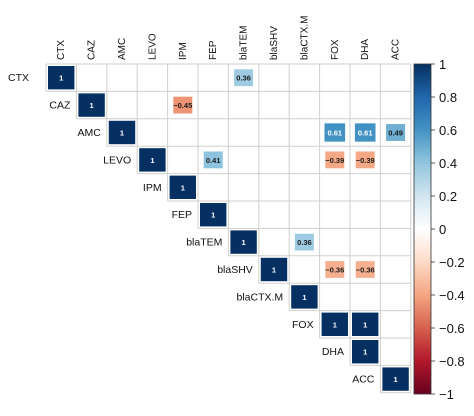 This screenshot has height=416, width=474. Describe the element at coordinates (452, 361) in the screenshot. I see `colorbar-tick-label: −0.8` at that location.